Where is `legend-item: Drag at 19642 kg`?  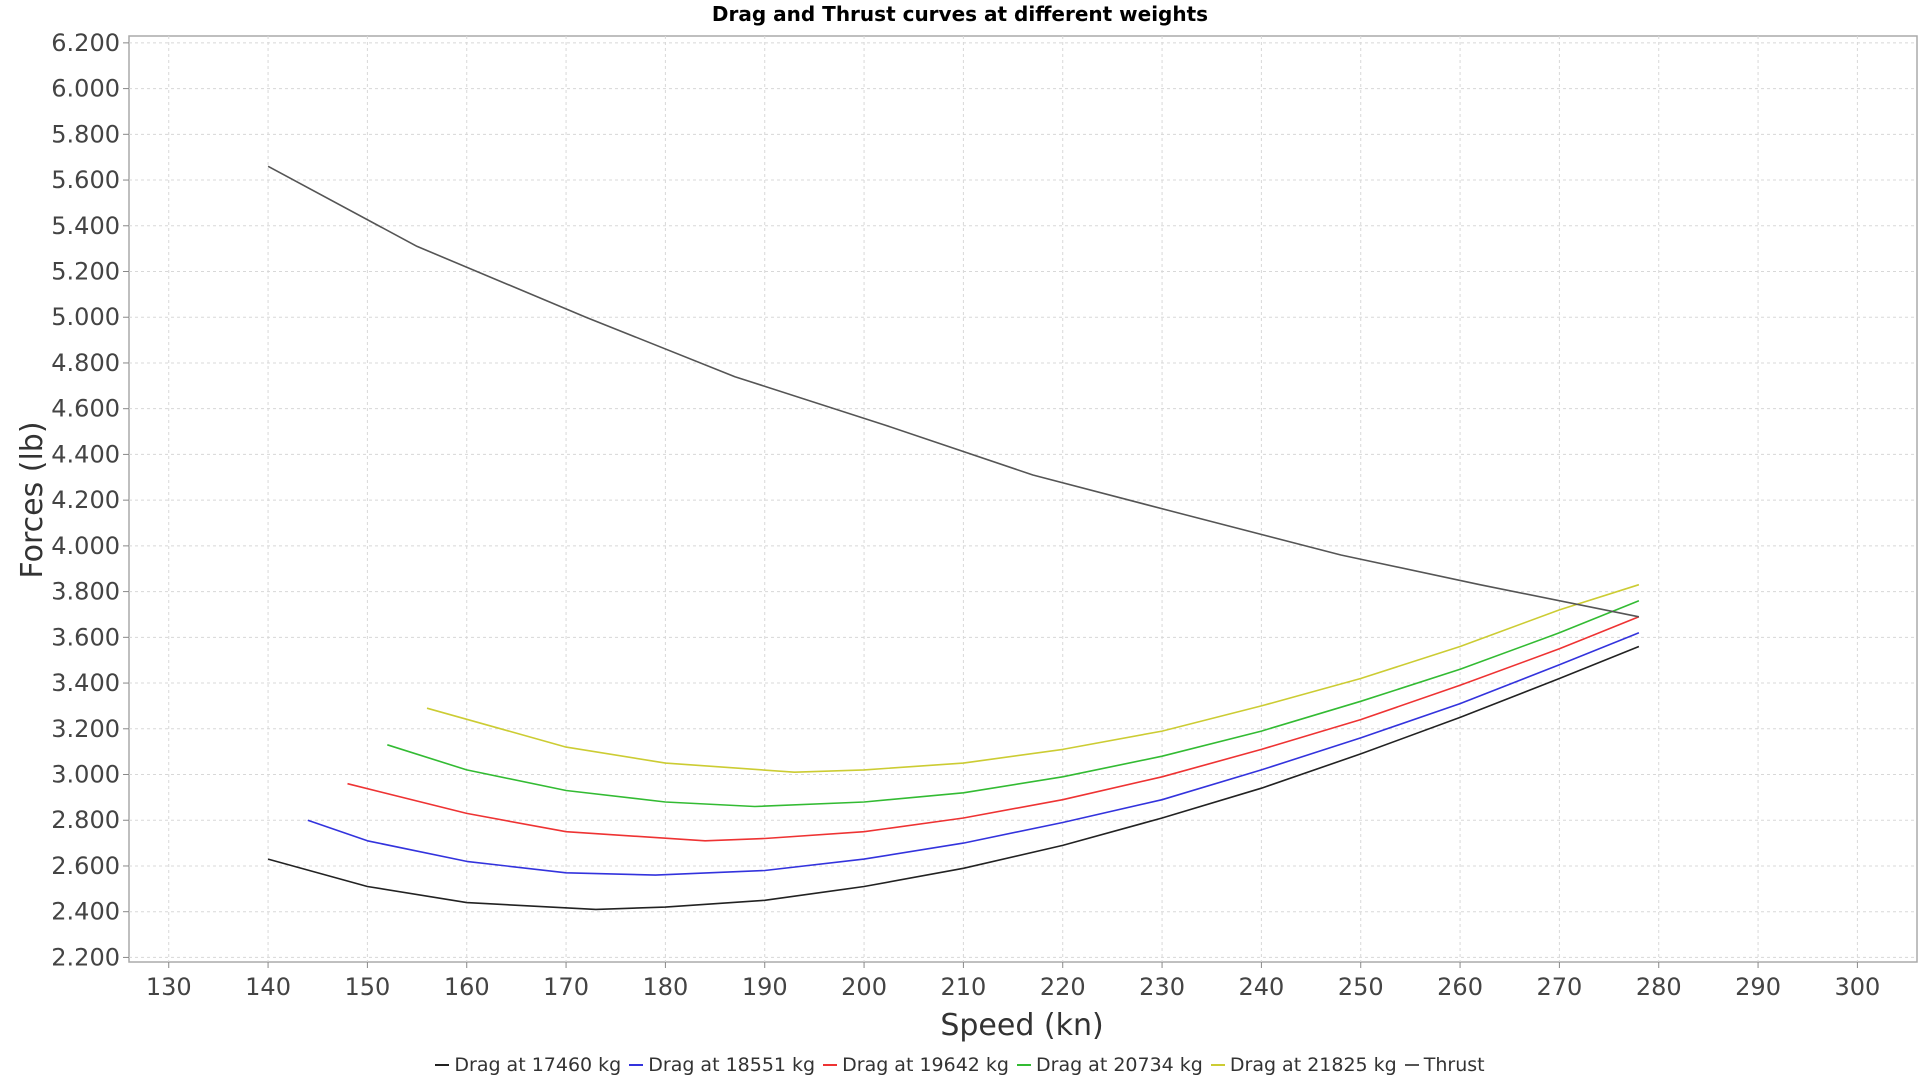
legend-item: Drag at 19642 kg is located at coordinates (916, 1065).